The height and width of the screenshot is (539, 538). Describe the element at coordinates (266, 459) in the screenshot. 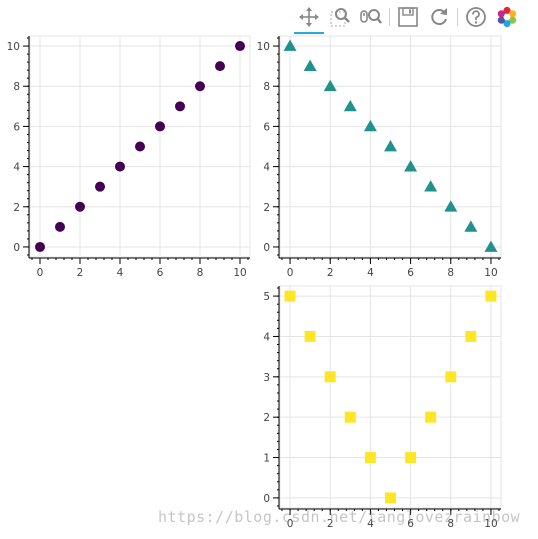

I see `y-tick-label: 1` at that location.